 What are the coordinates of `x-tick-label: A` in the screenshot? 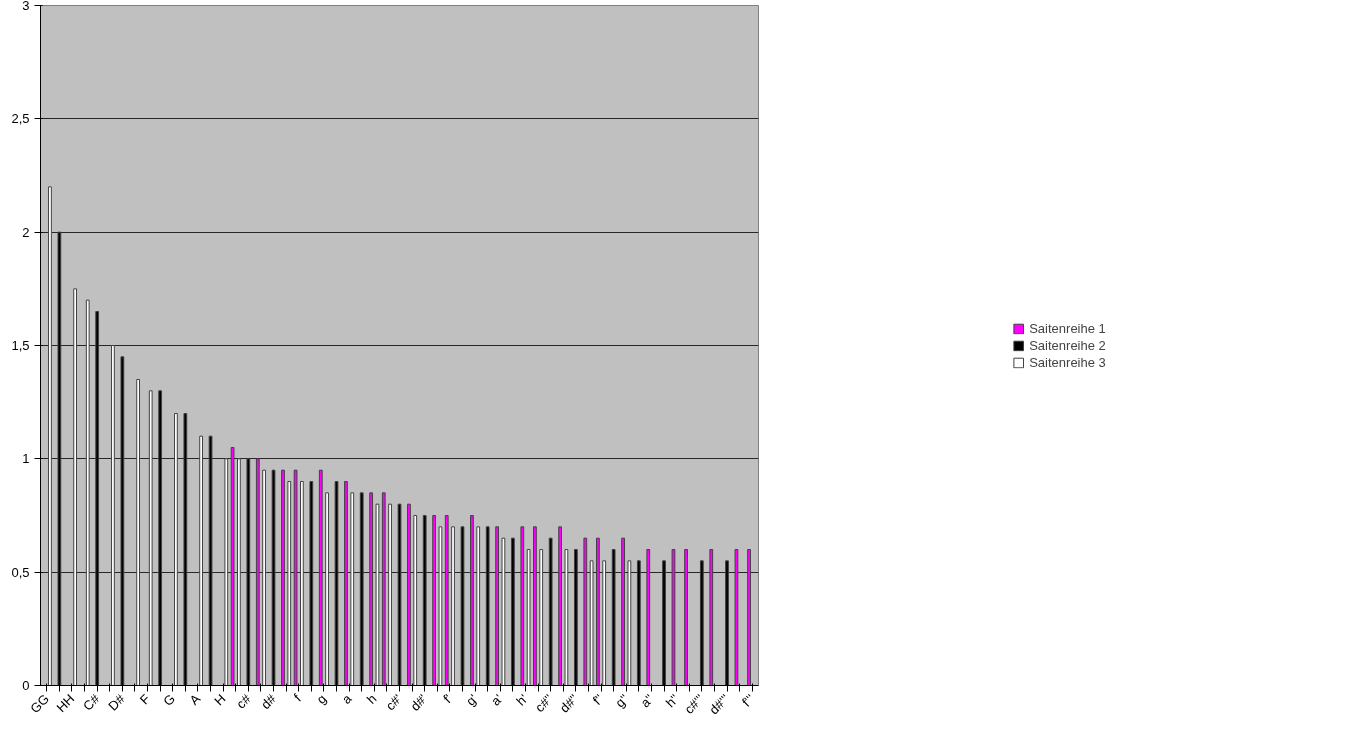 It's located at (195, 699).